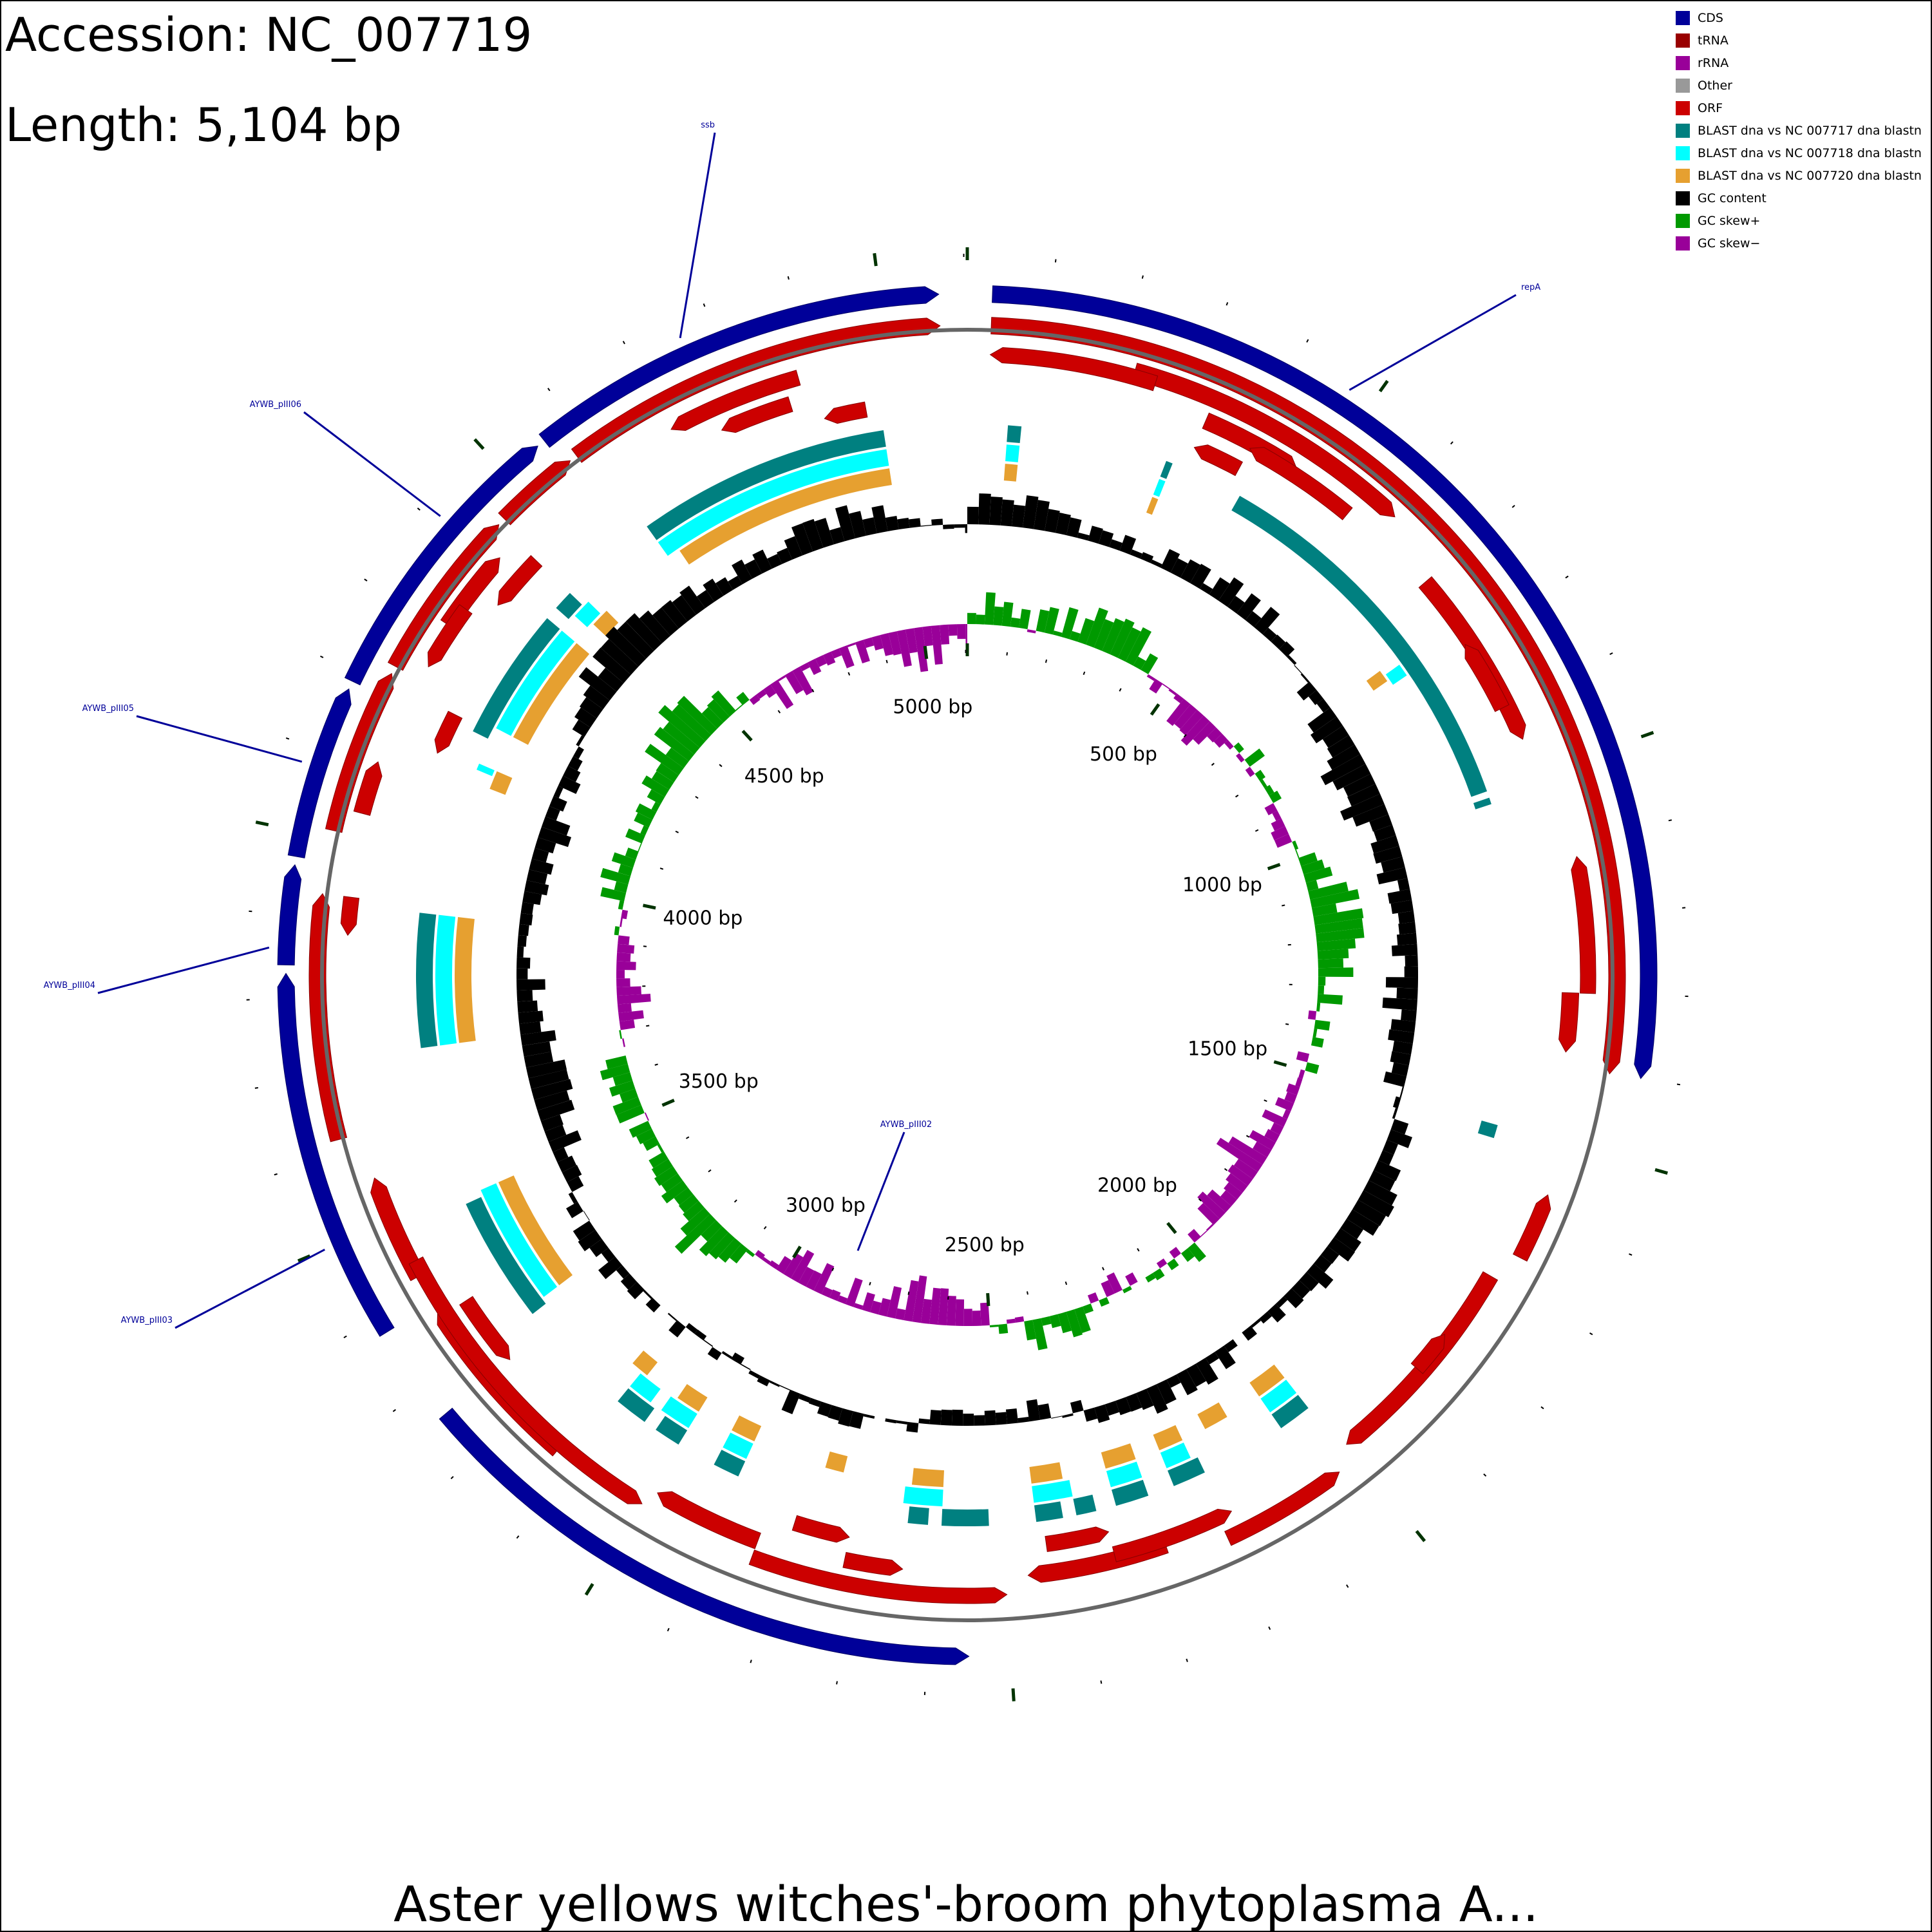 This screenshot has width=1932, height=1932. Describe the element at coordinates (1799, 63) in the screenshot. I see `legend-item: rRNA` at that location.